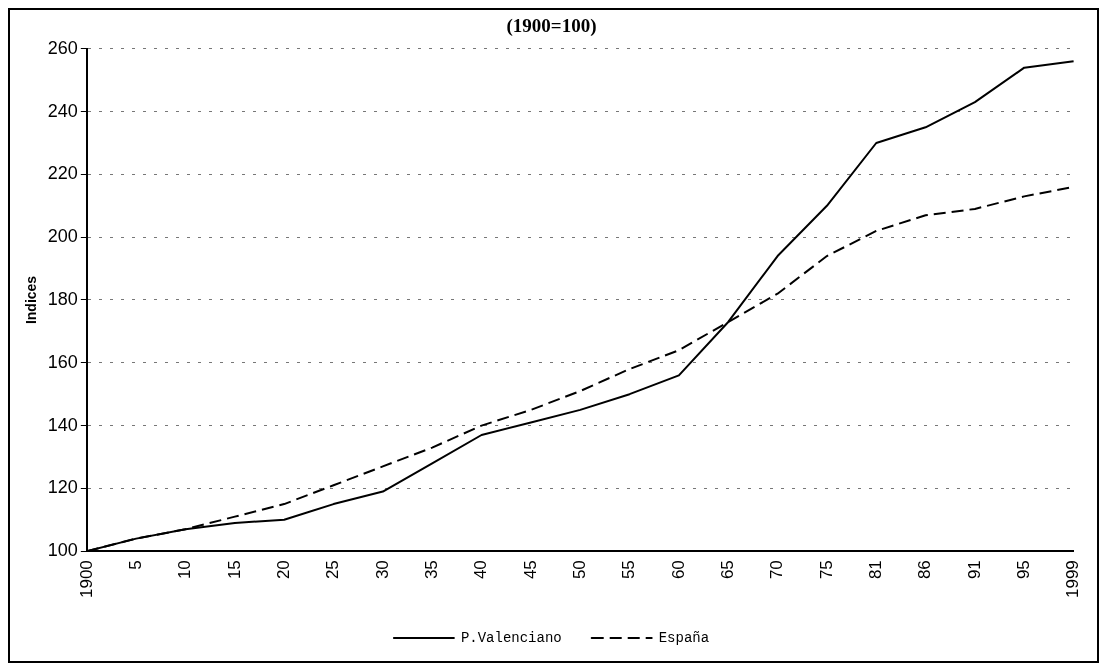  I want to click on x-tick-label: 30, so click(382, 570).